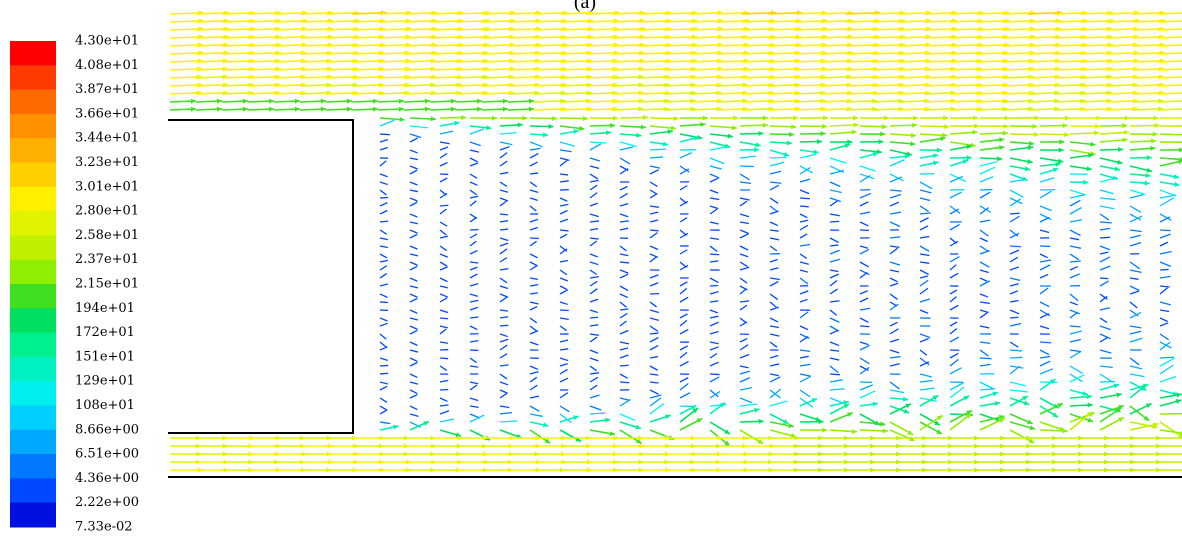 The height and width of the screenshot is (536, 1182). Describe the element at coordinates (107, 502) in the screenshot. I see `colorbar-label: 2.22e+00` at that location.